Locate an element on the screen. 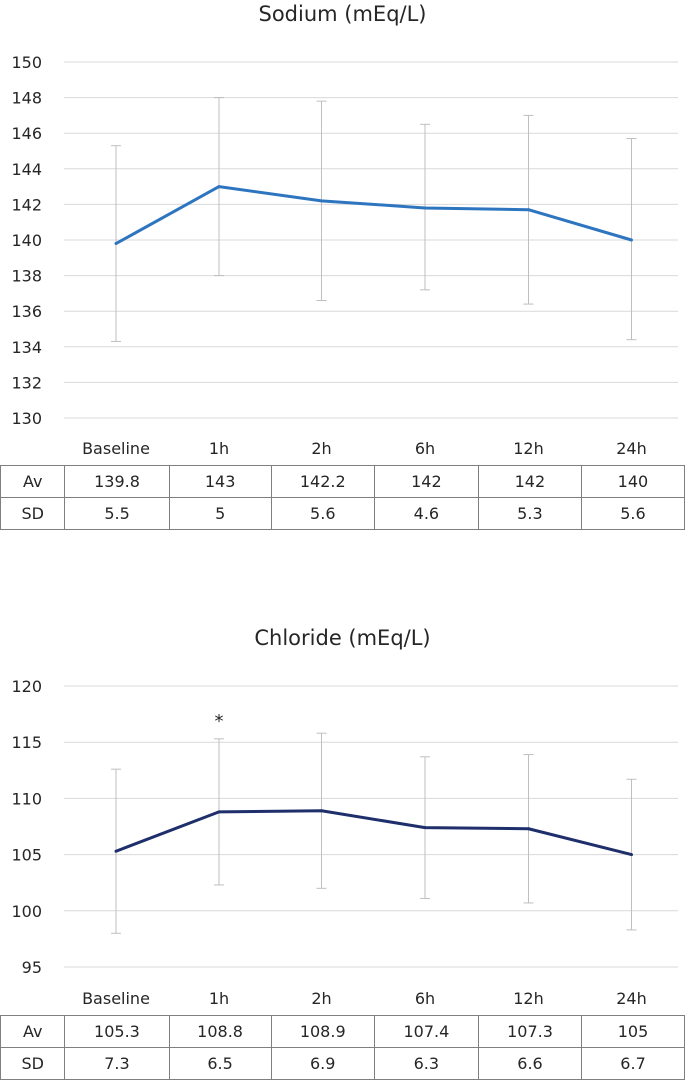 Image resolution: width=685 pixels, height=1081 pixels. table-row: SD 5.5 5 5.6 4.6 5.3 5.6 is located at coordinates (342, 513).